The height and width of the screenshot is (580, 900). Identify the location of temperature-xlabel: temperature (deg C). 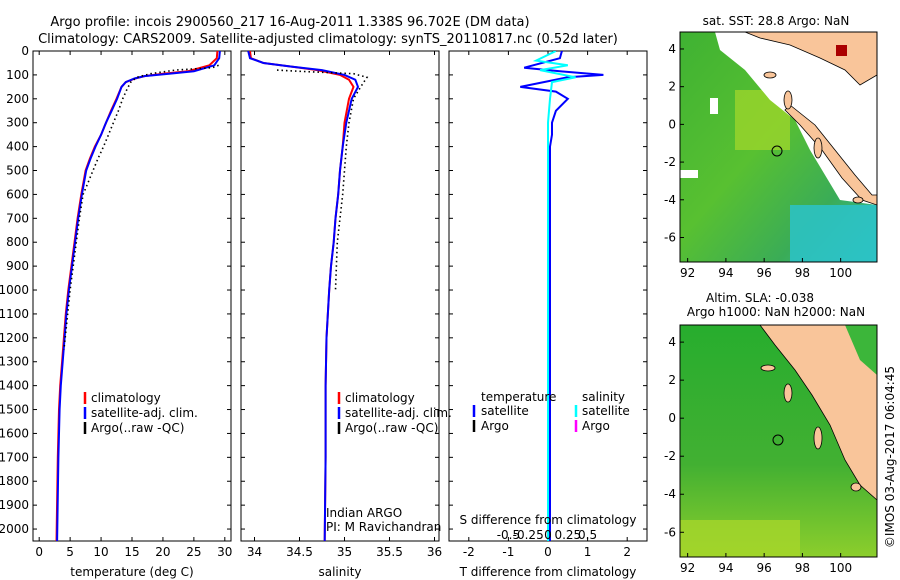
(131, 572).